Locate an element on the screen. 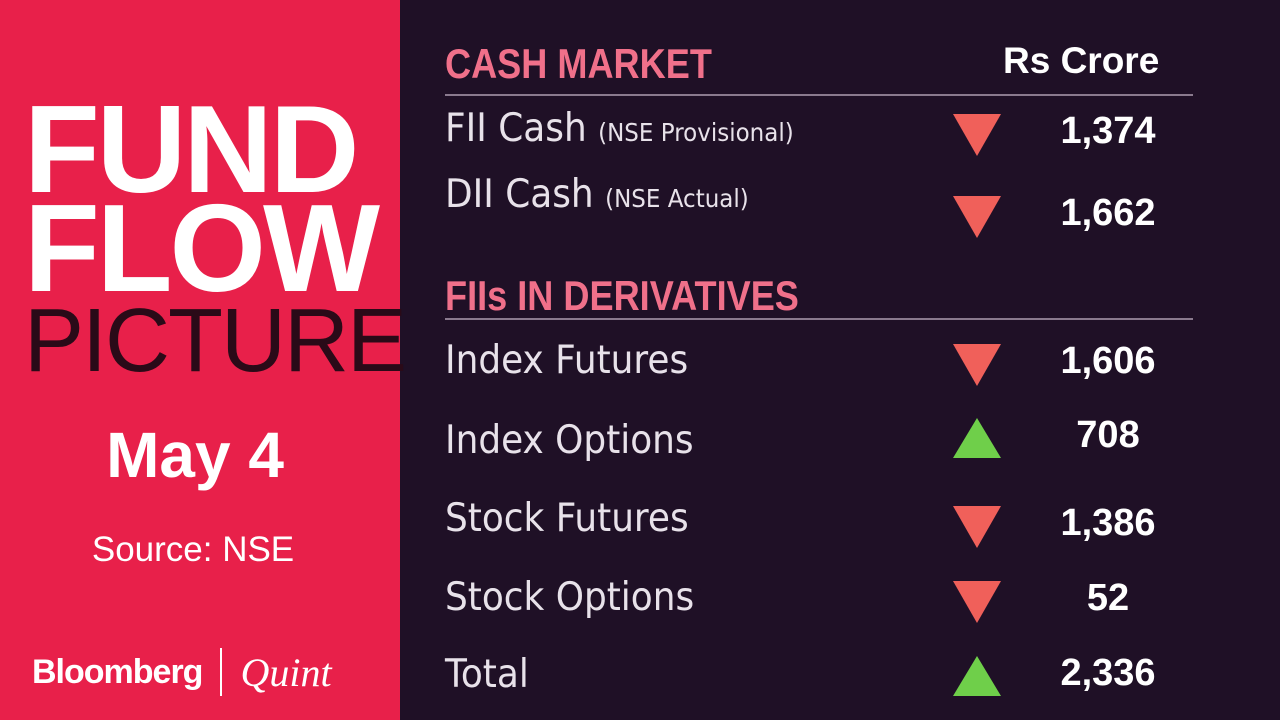  logo-bloomberg: Bloomberg is located at coordinates (117, 671).